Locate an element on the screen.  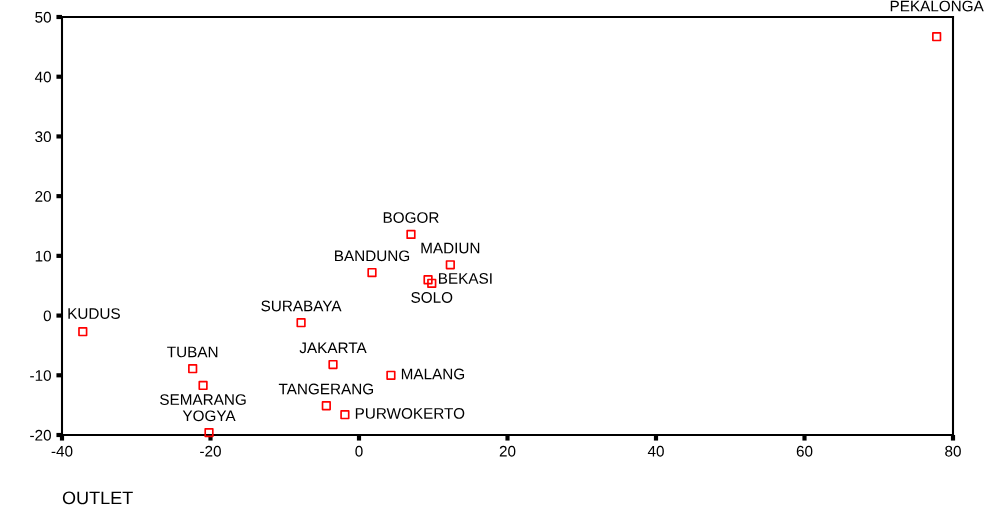
annotation: JAKARTA is located at coordinates (333, 348).